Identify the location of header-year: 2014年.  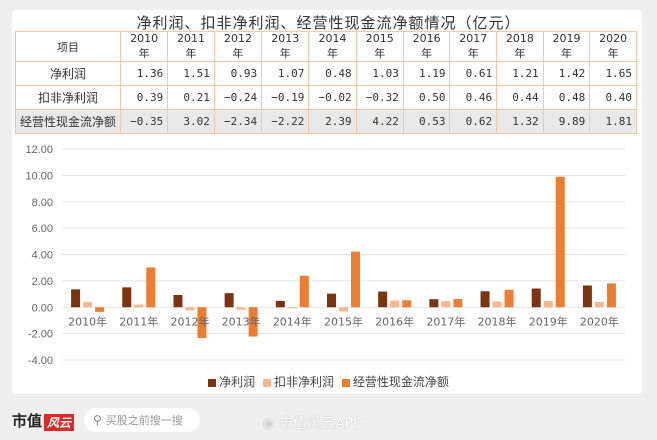
(332, 46).